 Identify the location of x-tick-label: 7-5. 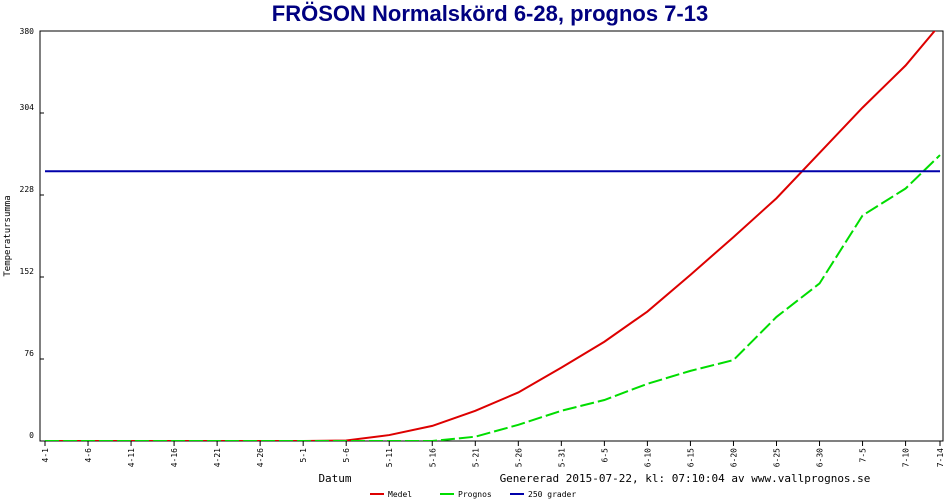
(863, 455).